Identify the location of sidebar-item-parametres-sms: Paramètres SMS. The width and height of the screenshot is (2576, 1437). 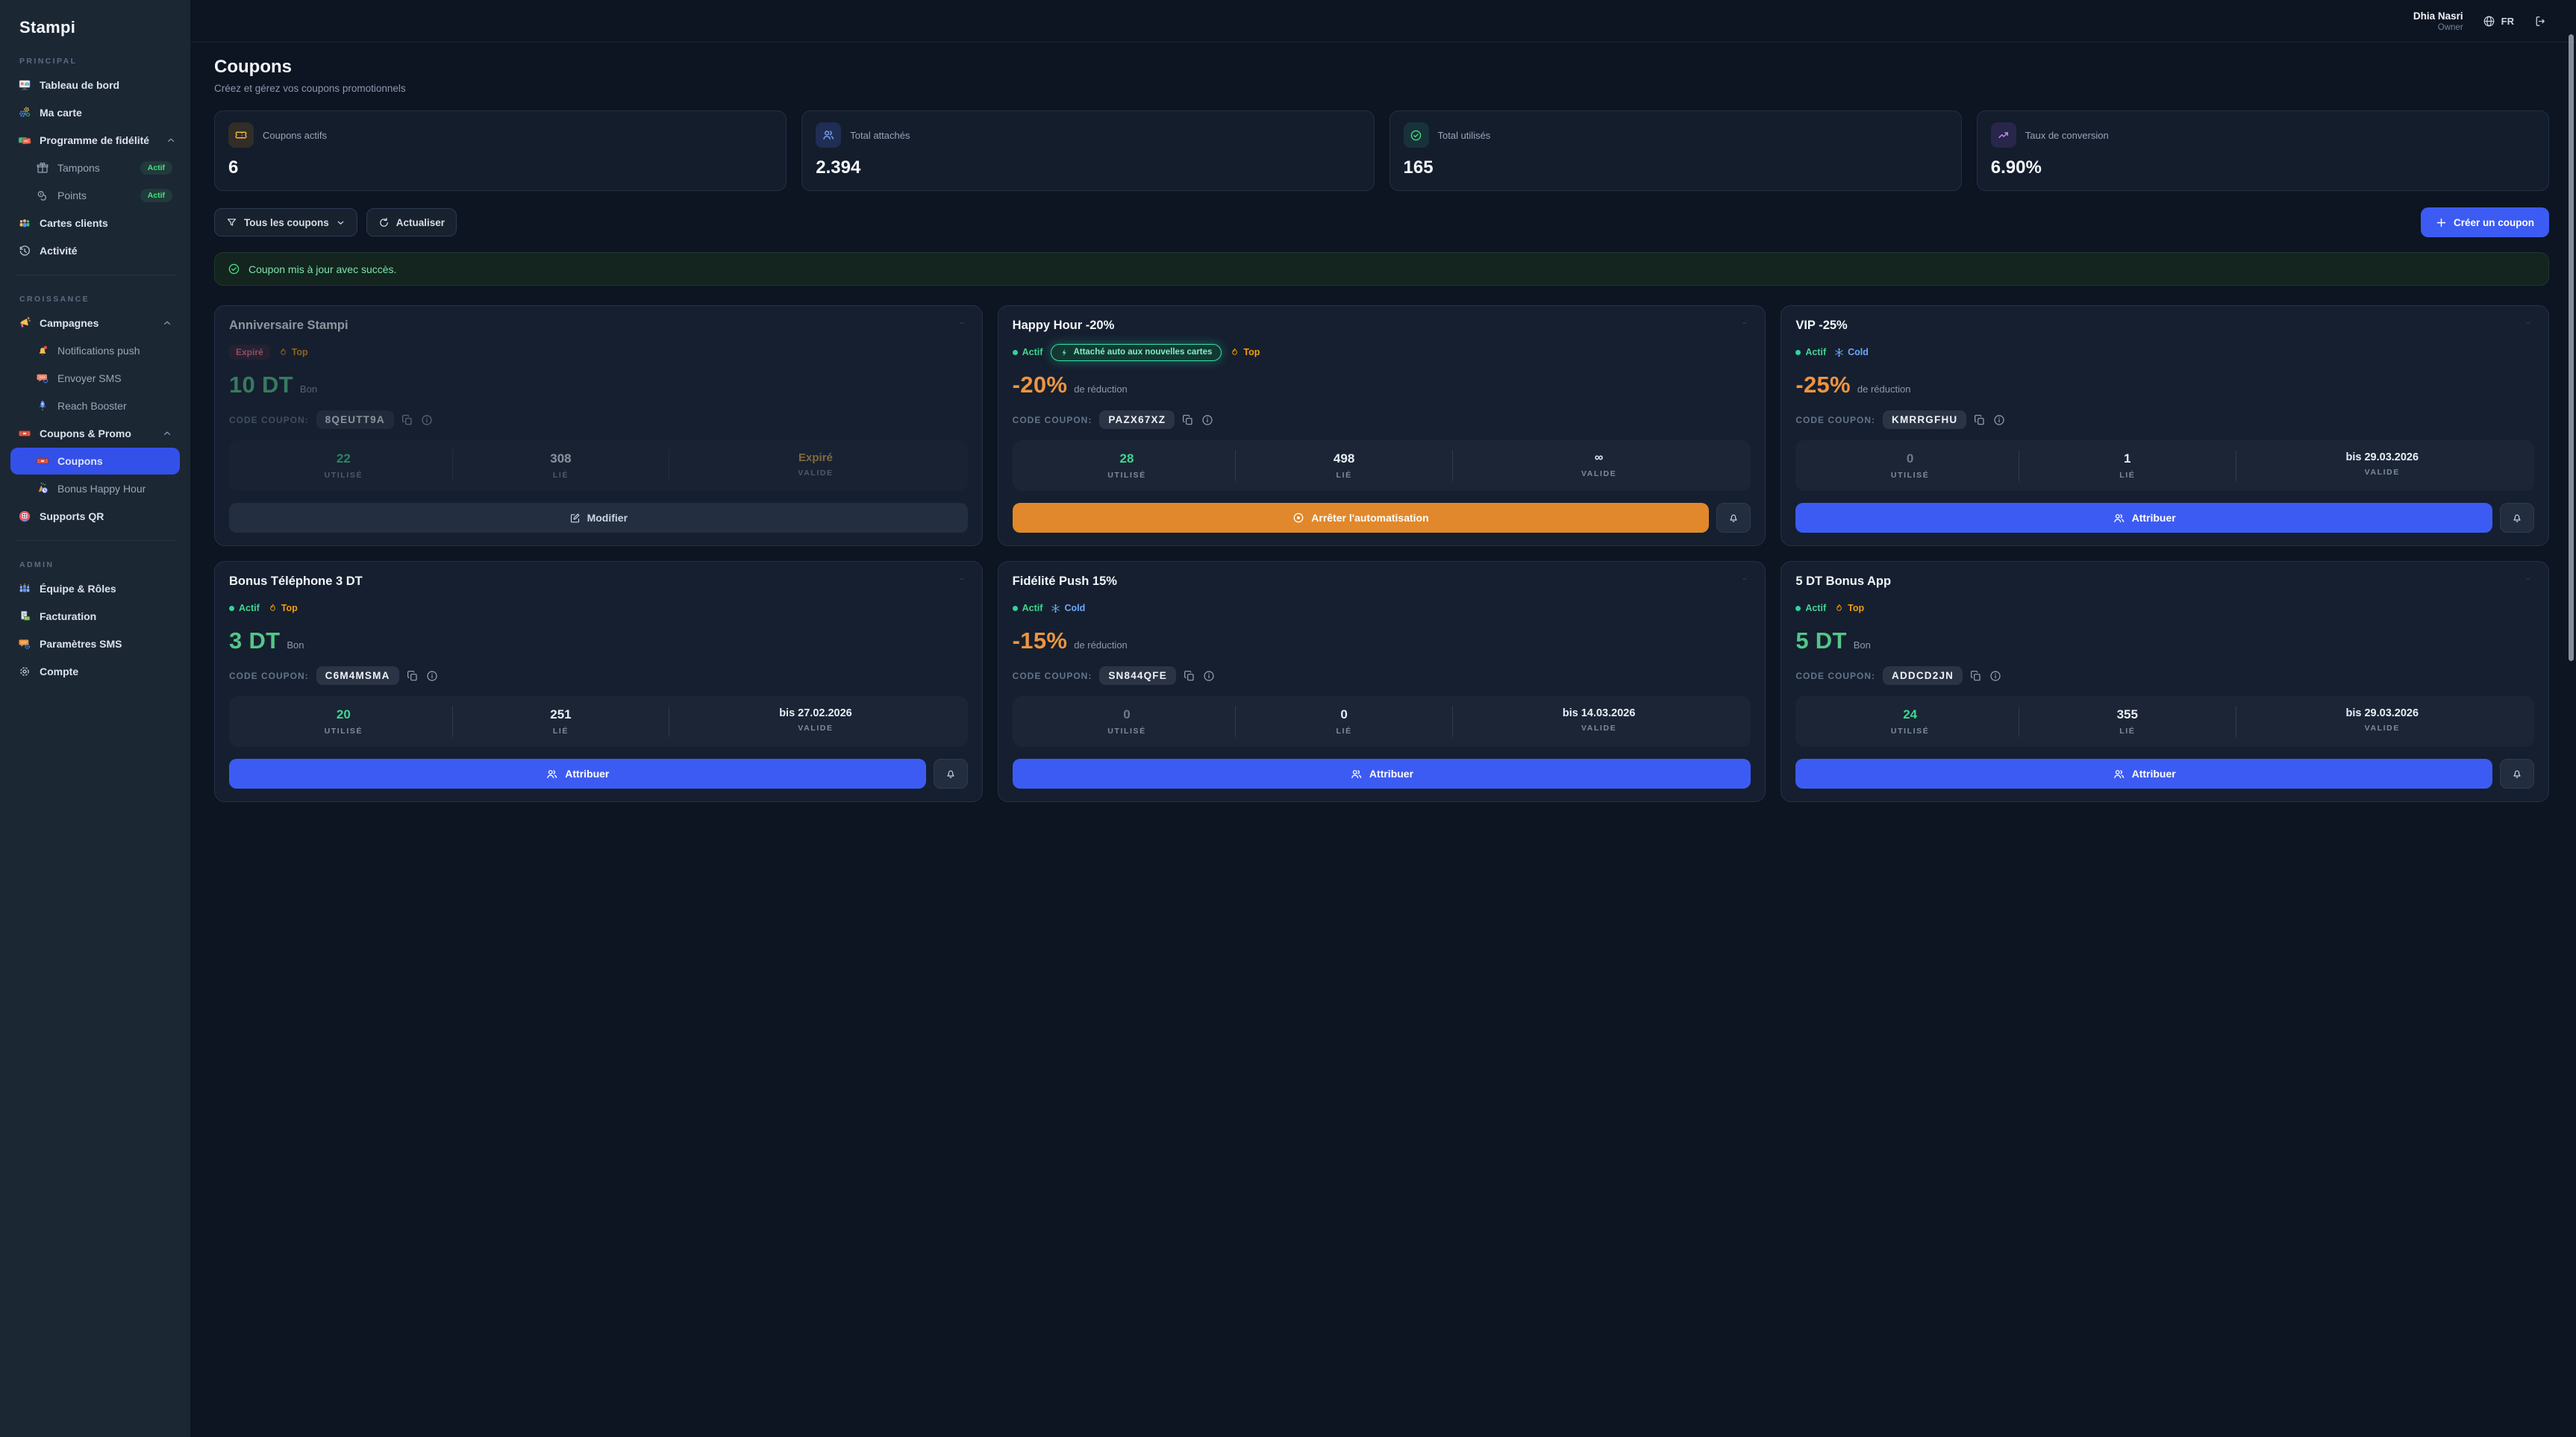
(95, 643).